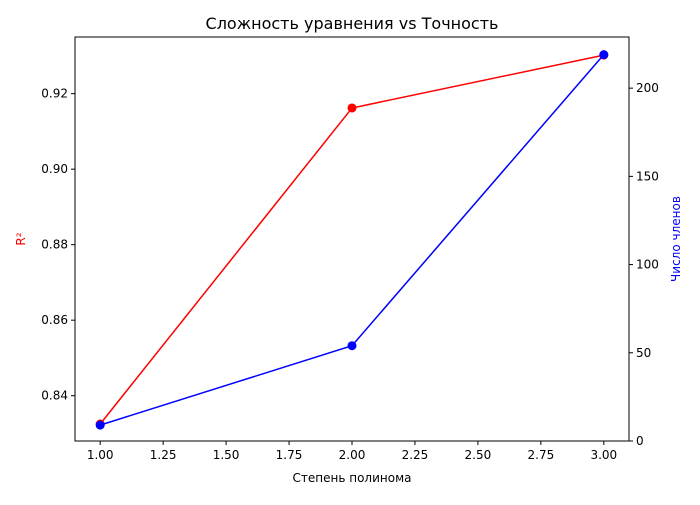 The image size is (700, 505). I want to click on y-axis-left-label: R², so click(21, 238).